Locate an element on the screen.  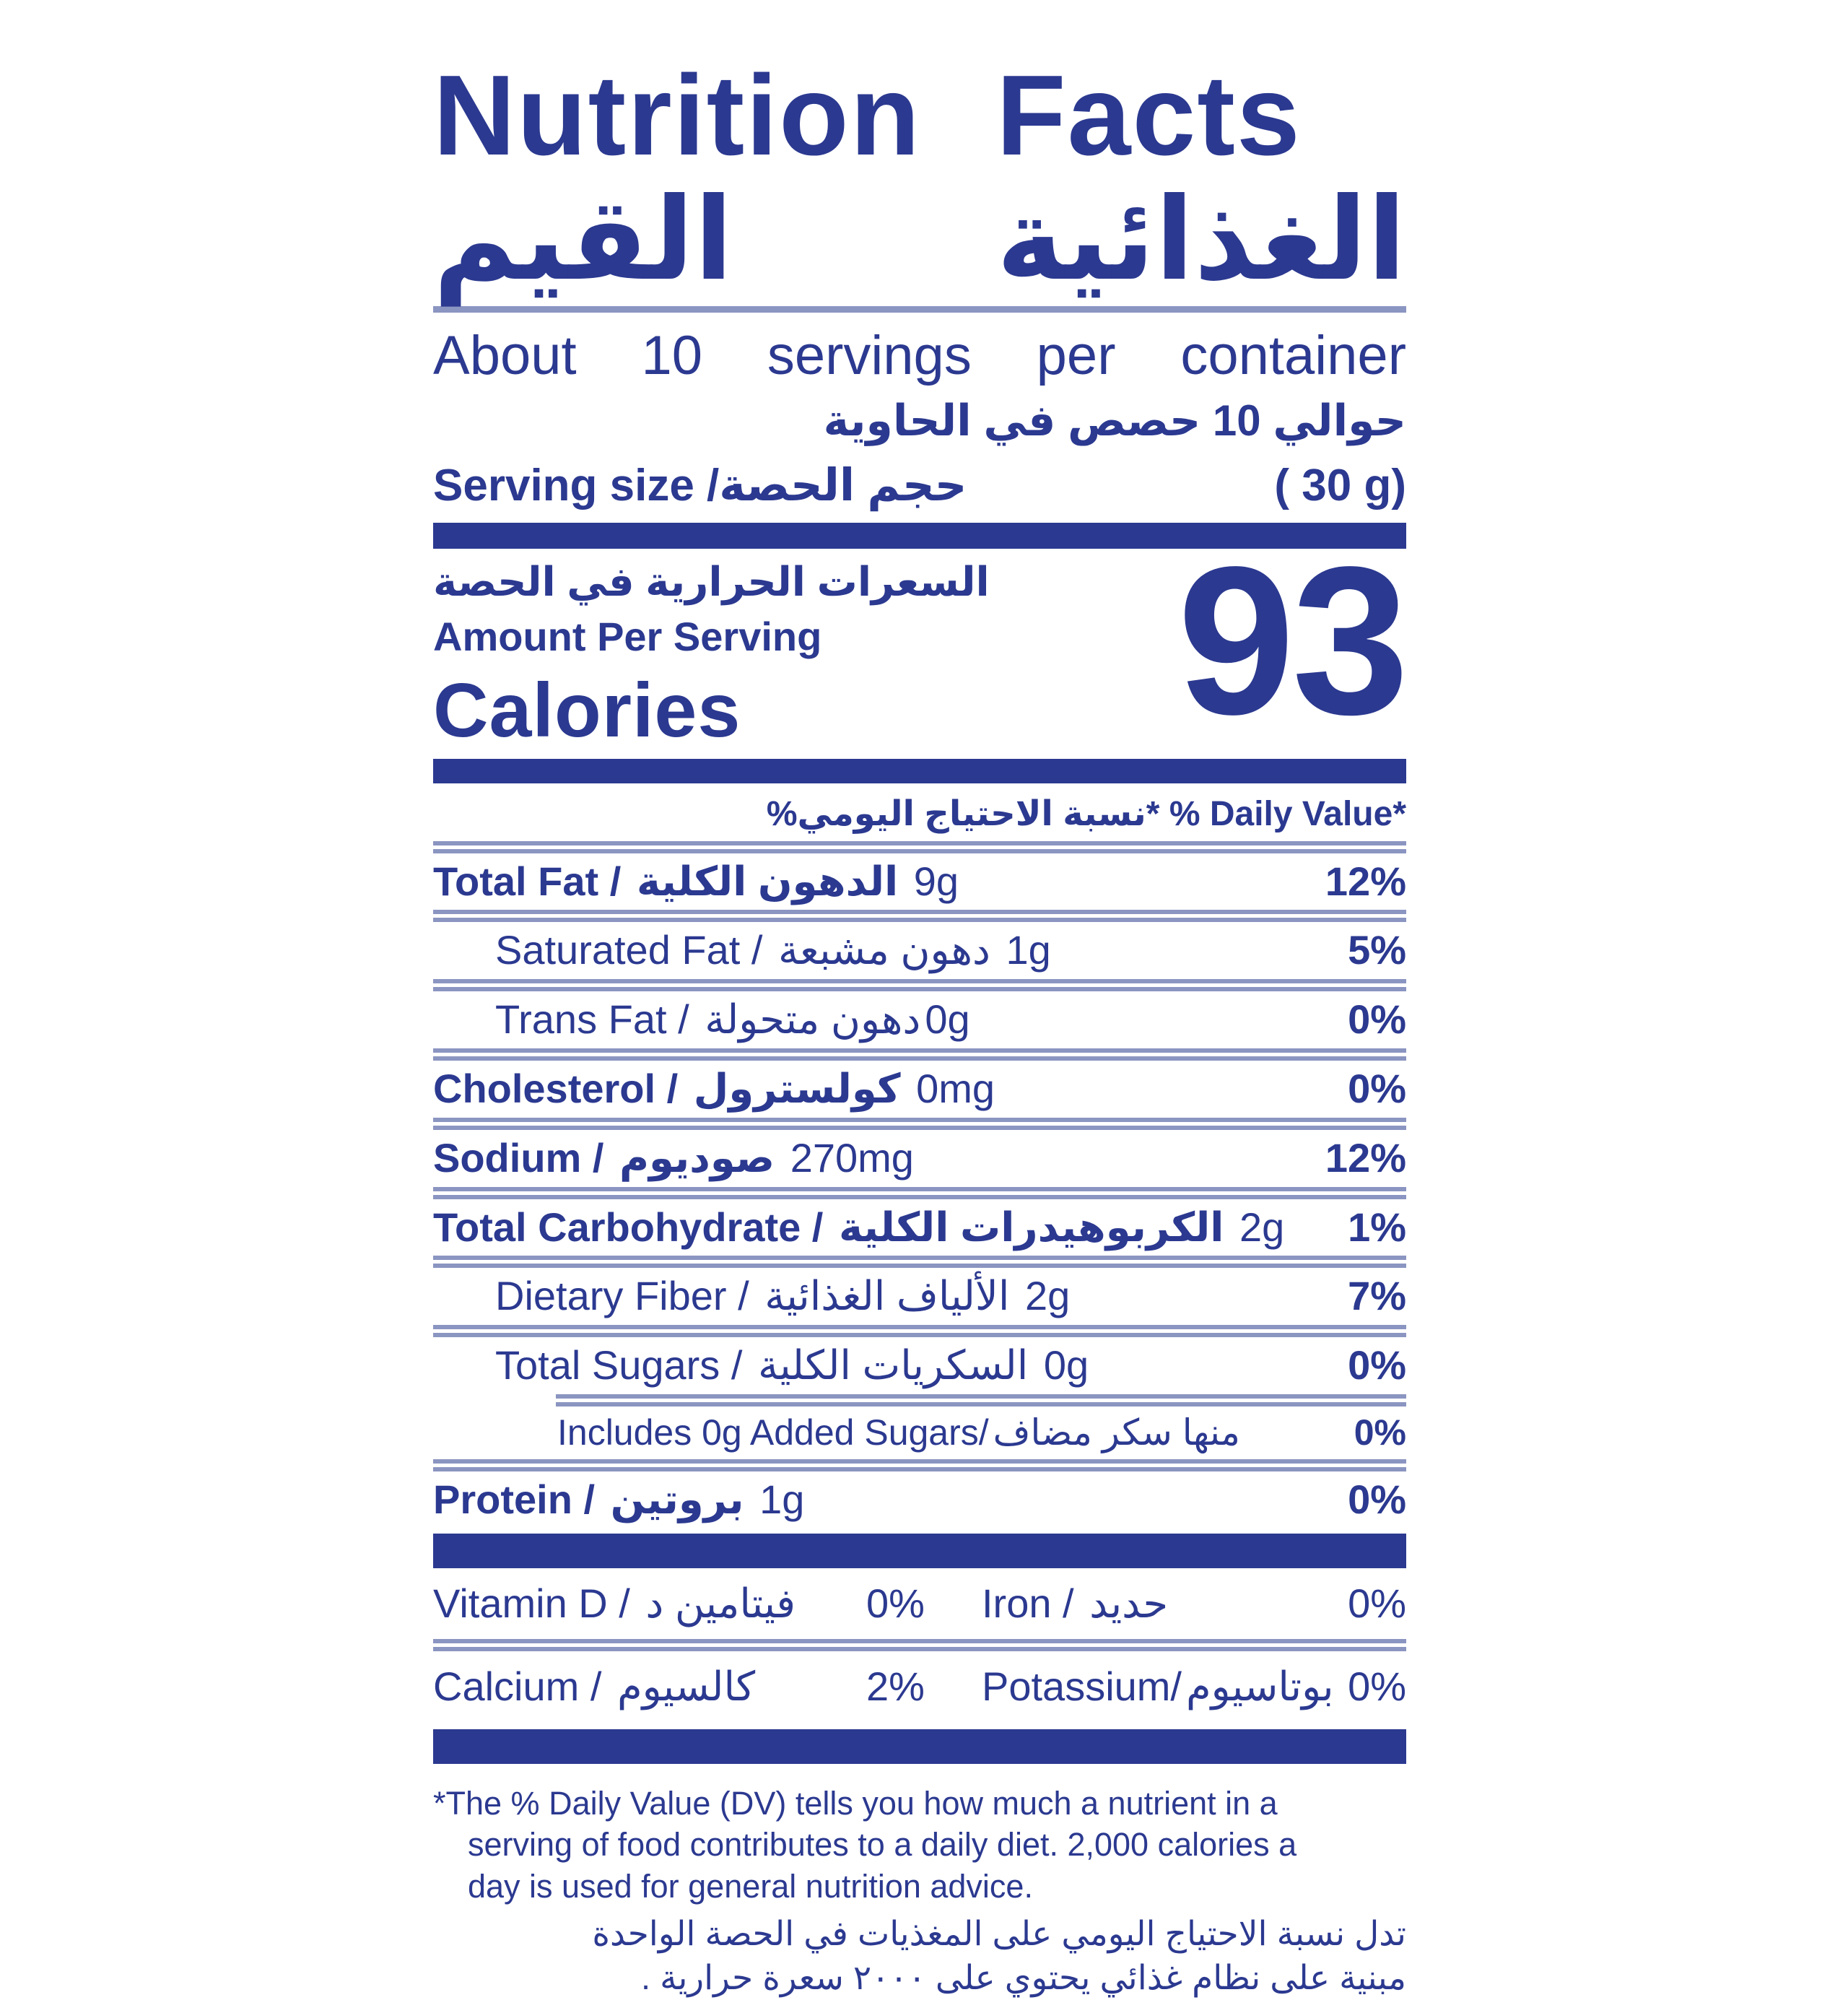
nutrient-row-trans-fat: Trans Fat / دهون متحولة 0g 0% is located at coordinates (951, 1019).